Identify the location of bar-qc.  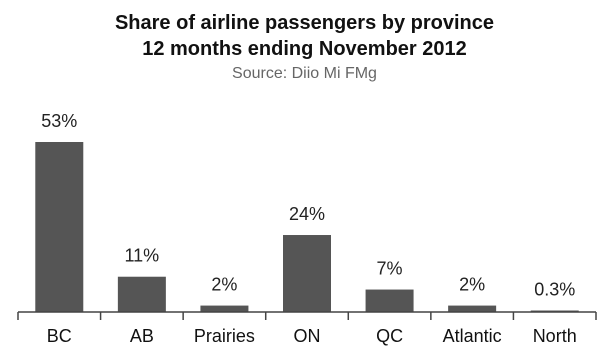
(389, 300).